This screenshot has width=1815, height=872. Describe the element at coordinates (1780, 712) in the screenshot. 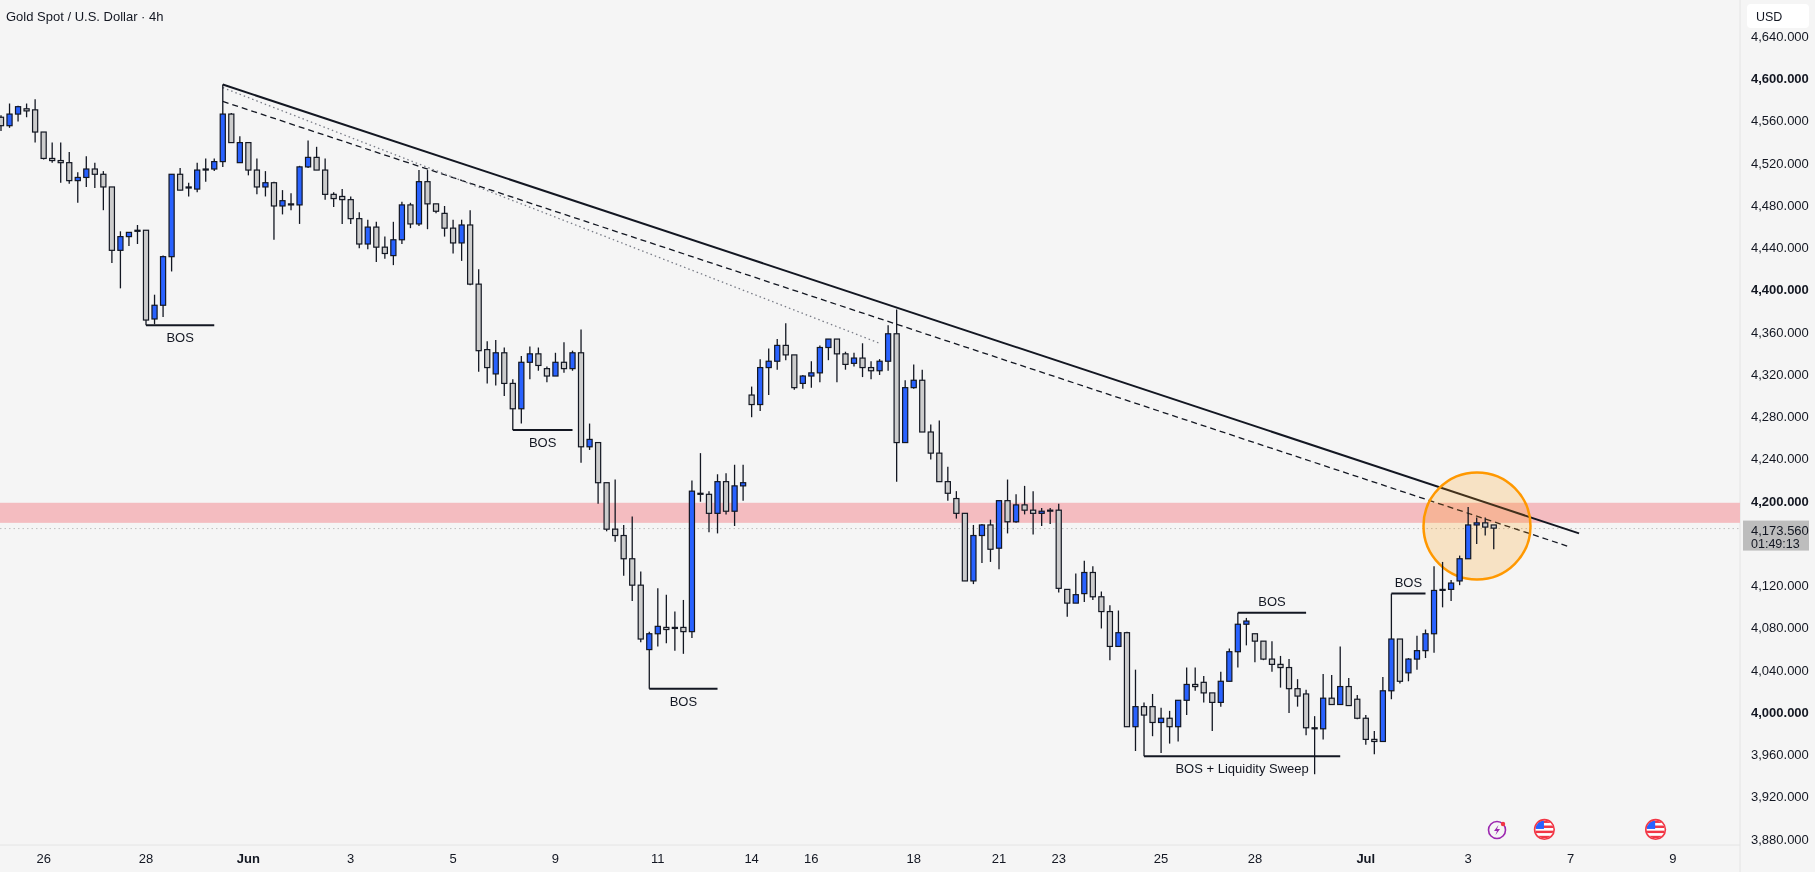

I see `y-tick-label: 4,000.000` at that location.